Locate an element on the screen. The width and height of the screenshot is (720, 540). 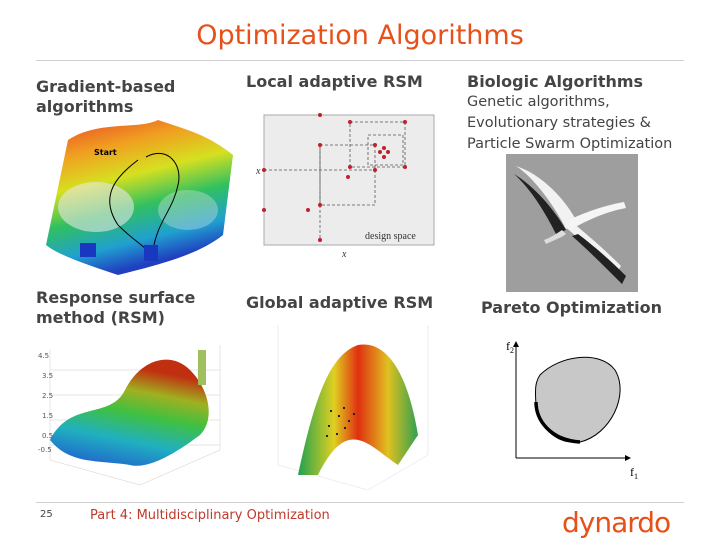
svg-text: 0.5 is located at coordinates (47, 436).